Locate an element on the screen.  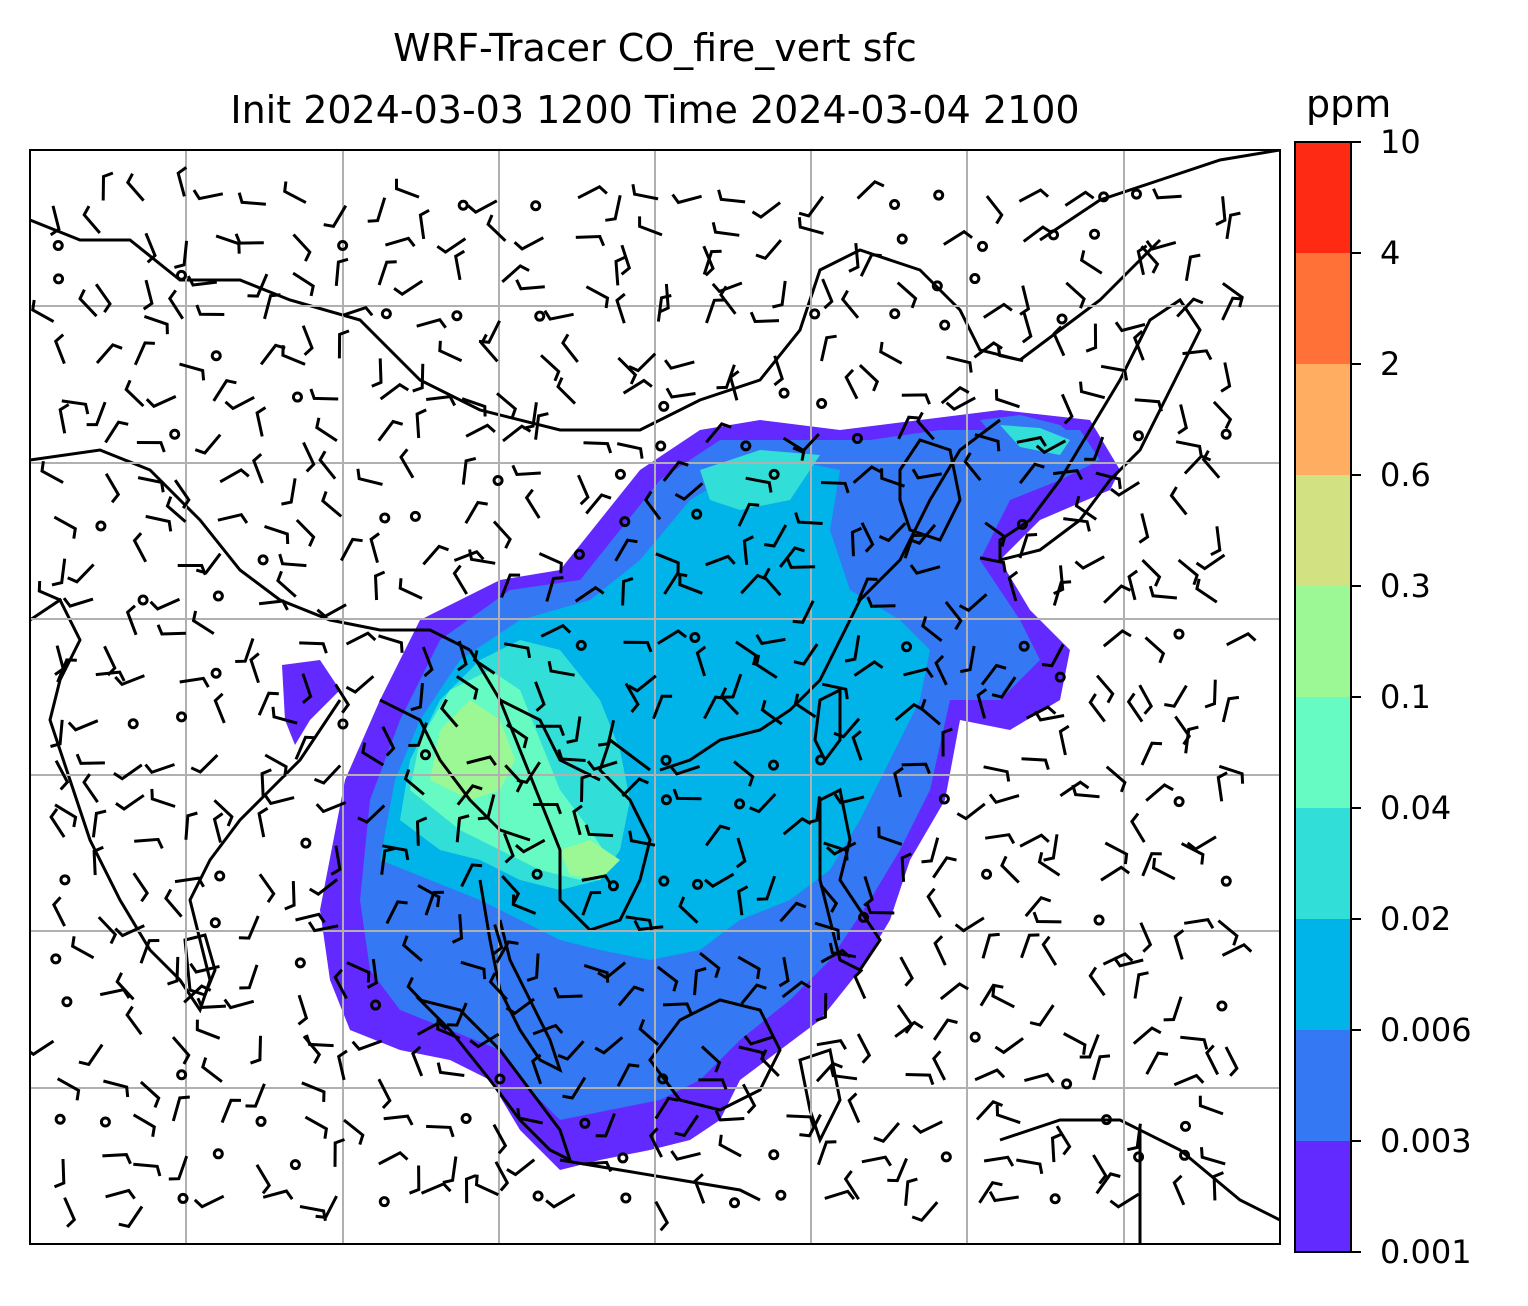
sumatra is located at coordinates (494, 1080).